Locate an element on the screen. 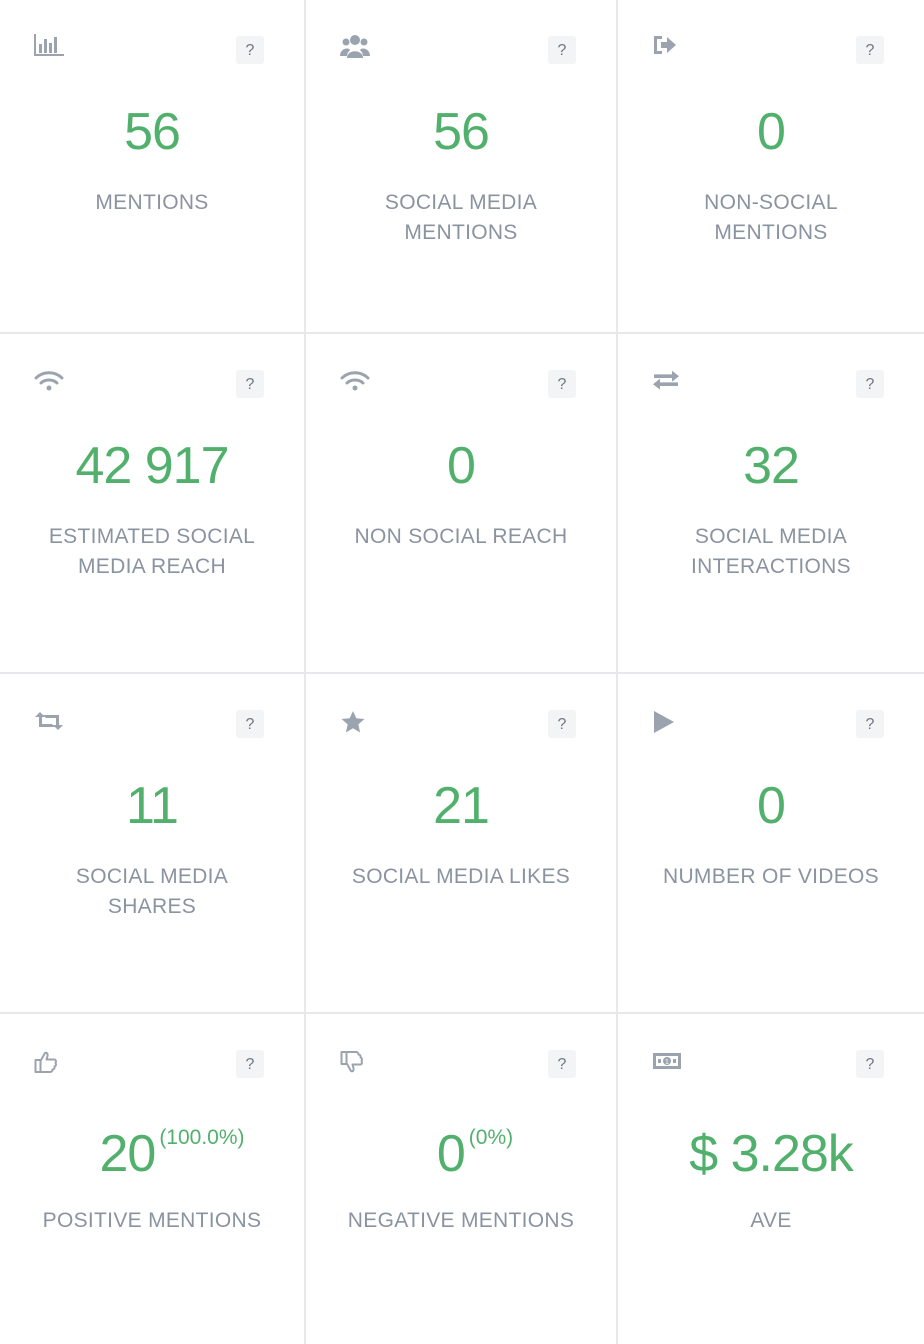 The height and width of the screenshot is (1344, 924). stat-value: 0 (0%) is located at coordinates (461, 1154).